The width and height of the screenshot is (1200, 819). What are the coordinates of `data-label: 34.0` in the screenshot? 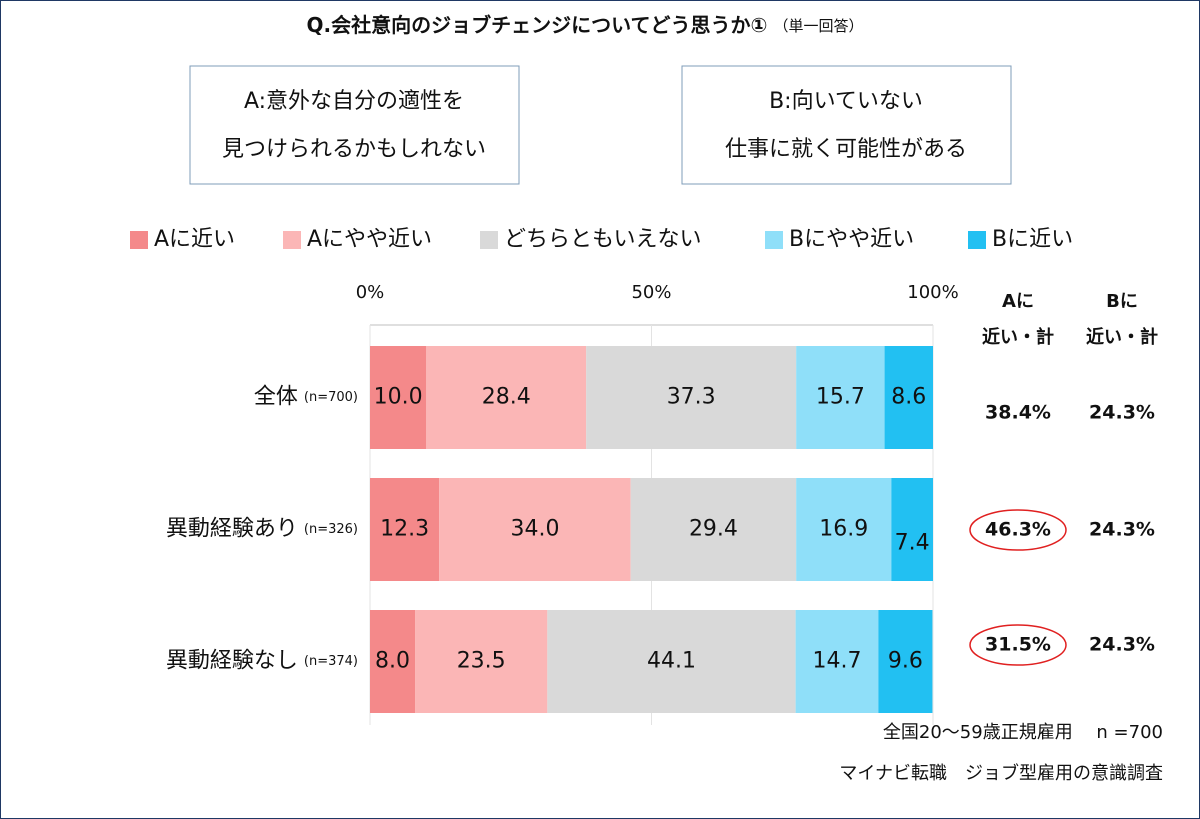 It's located at (534, 529).